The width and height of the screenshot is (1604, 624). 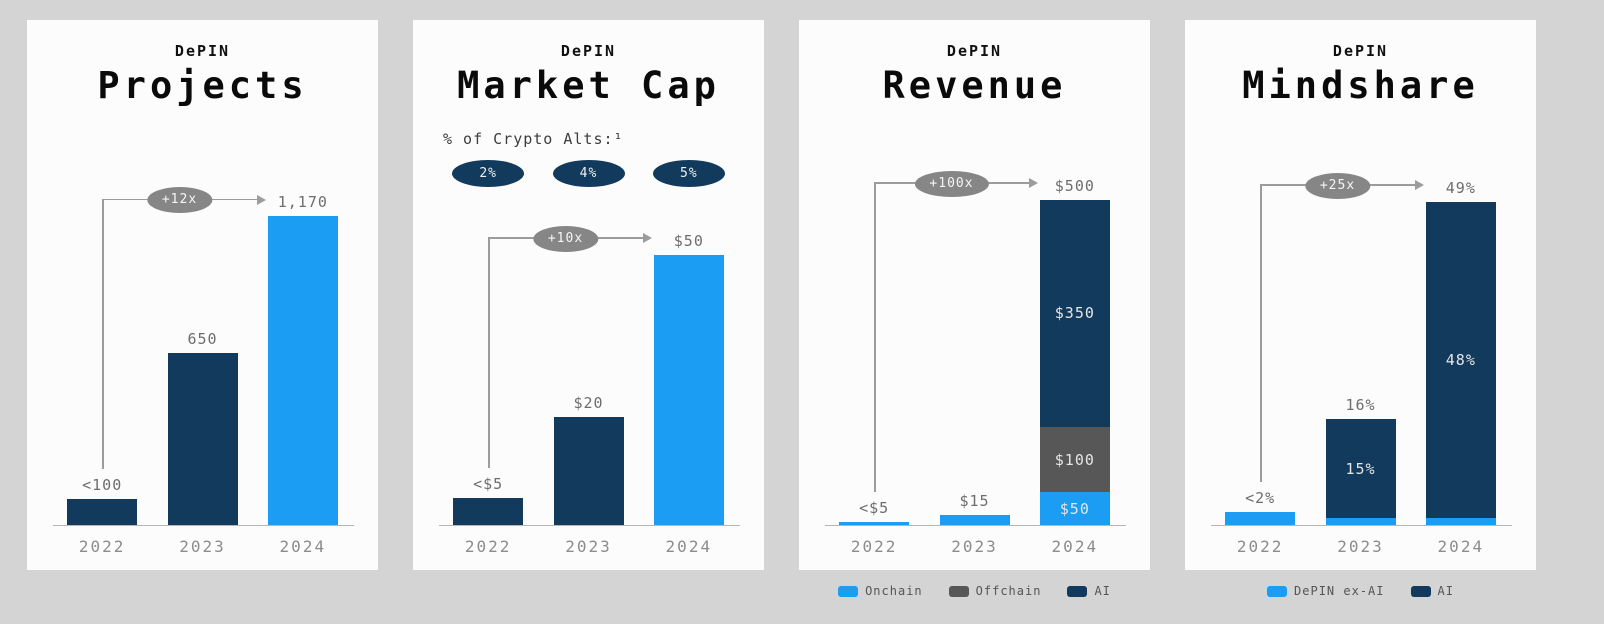 I want to click on growth-multiple-badge: +10x, so click(x=565, y=238).